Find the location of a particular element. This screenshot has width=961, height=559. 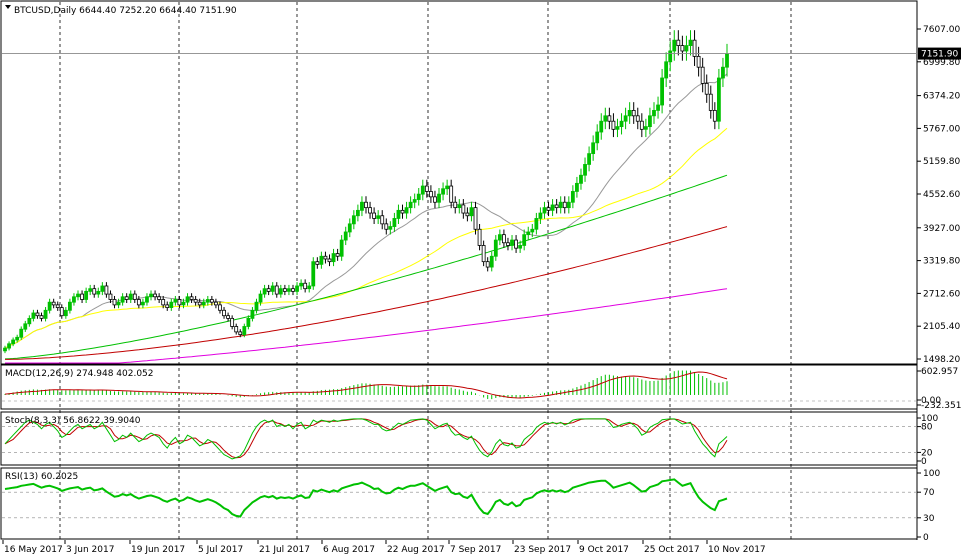

date-tick-label: 10 Nov 2017 is located at coordinates (737, 550).